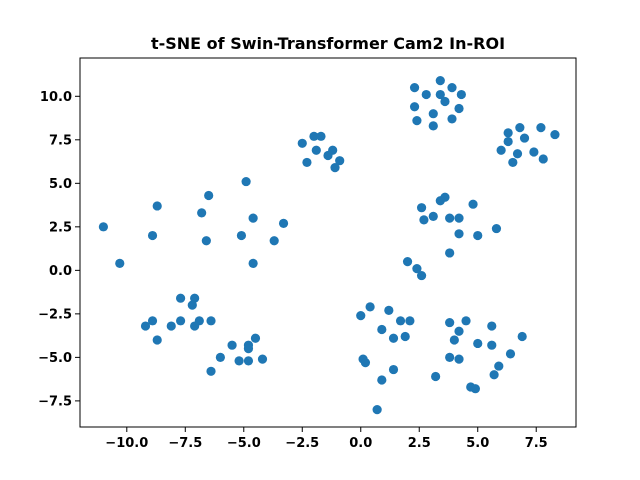 Image resolution: width=640 pixels, height=480 pixels. What do you see at coordinates (360, 443) in the screenshot?
I see `x-tick-label: 0.0` at bounding box center [360, 443].